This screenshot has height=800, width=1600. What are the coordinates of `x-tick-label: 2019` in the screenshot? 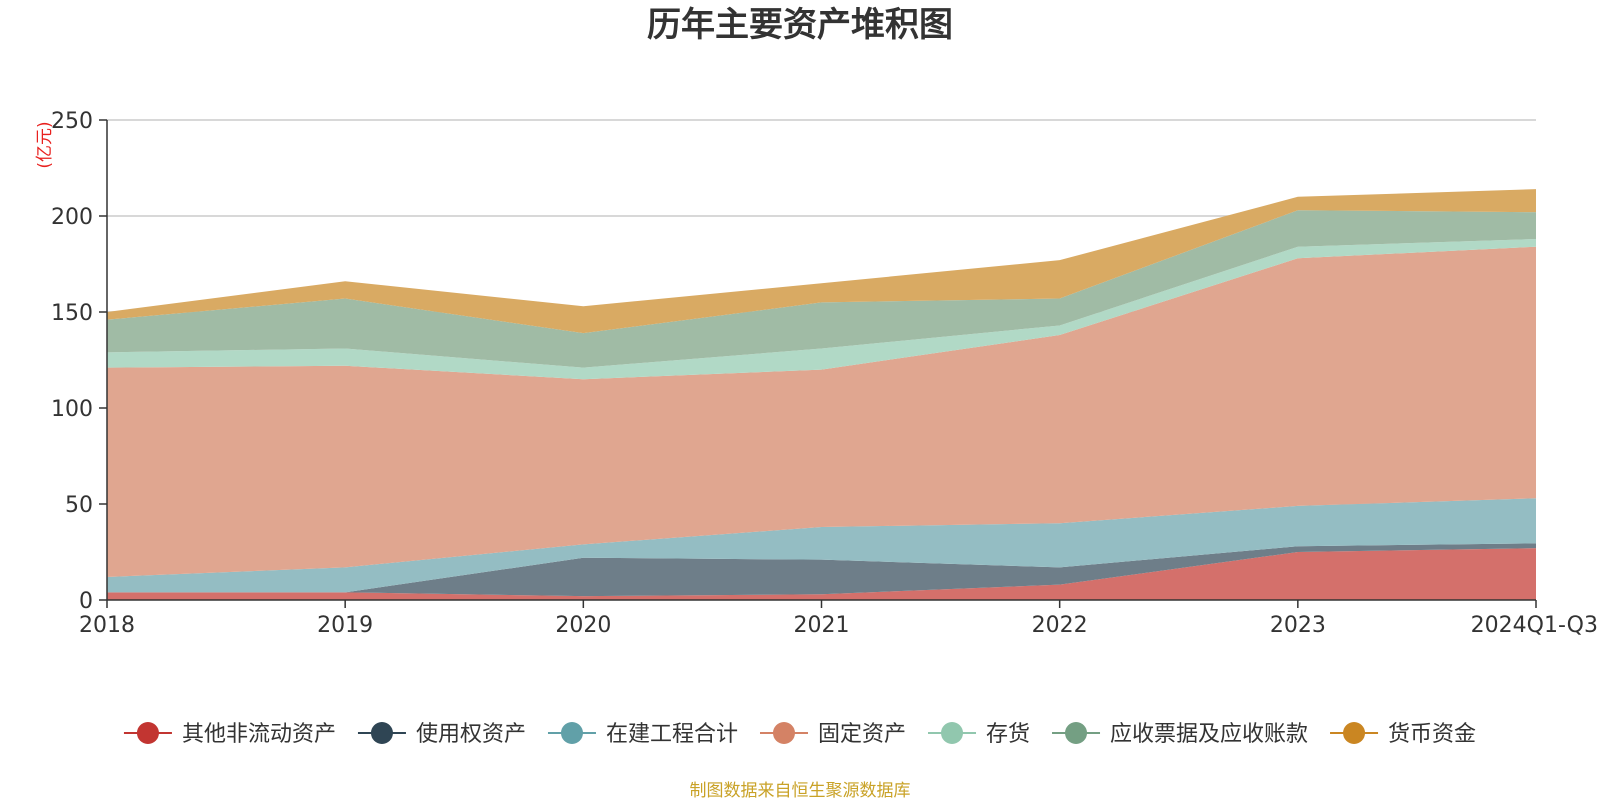 It's located at (345, 625).